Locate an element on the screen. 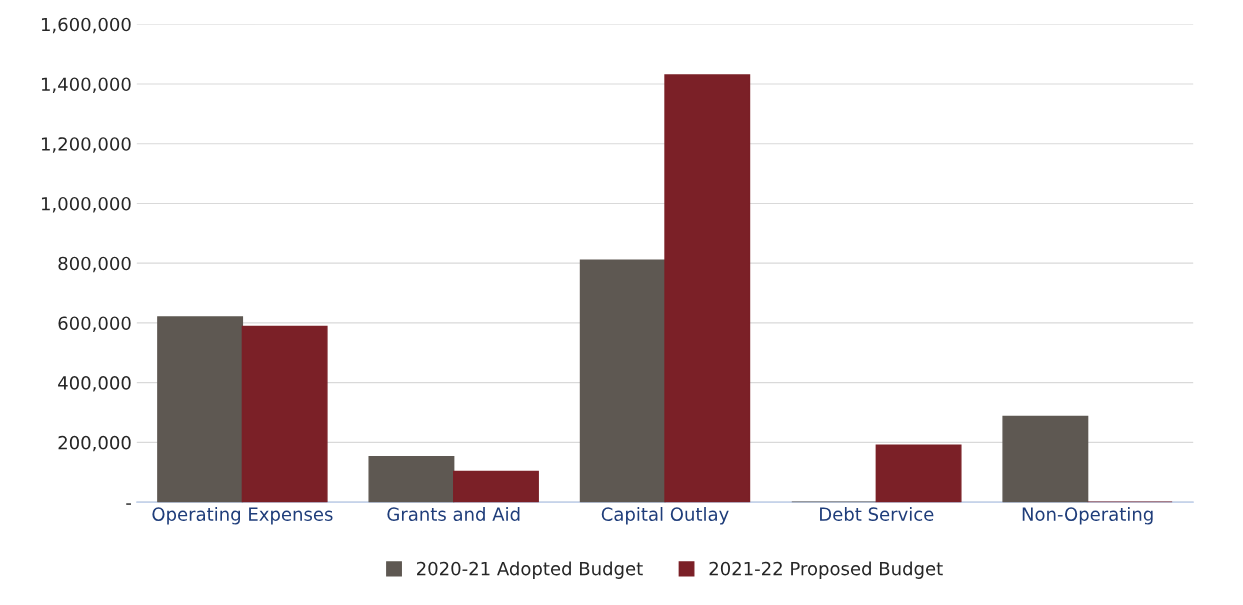 Image resolution: width=1243 pixels, height=605 pixels. x-tick-label: Debt Service is located at coordinates (877, 514).